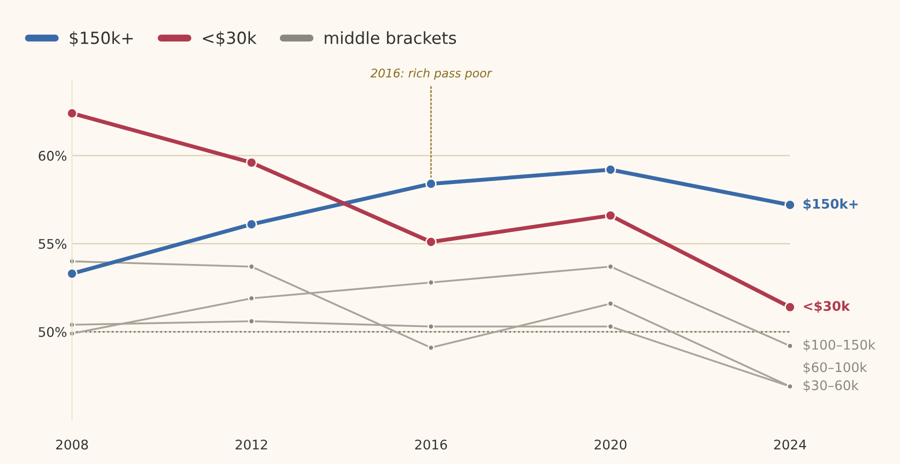 The width and height of the screenshot is (900, 464). Describe the element at coordinates (52, 243) in the screenshot. I see `y-tick-label: 55%` at that location.